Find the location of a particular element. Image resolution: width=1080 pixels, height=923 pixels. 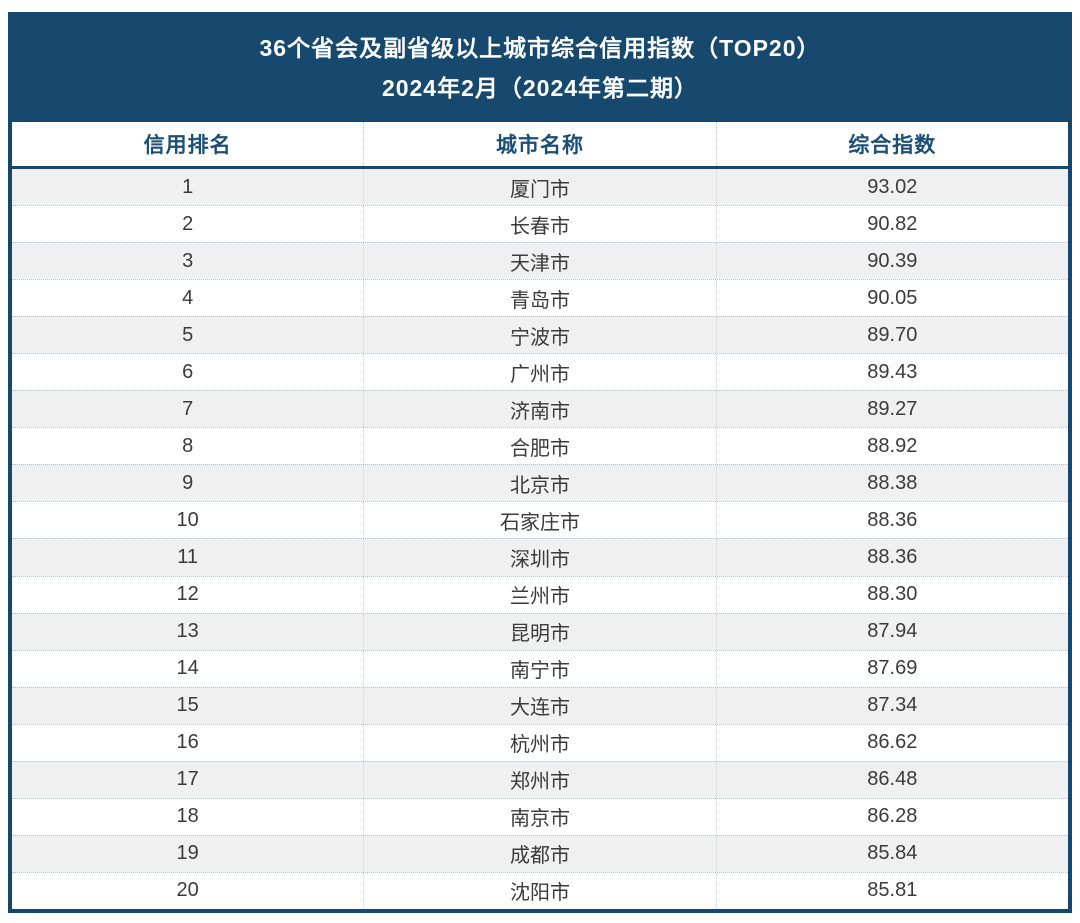

rank-cell: 16 is located at coordinates (187, 742).